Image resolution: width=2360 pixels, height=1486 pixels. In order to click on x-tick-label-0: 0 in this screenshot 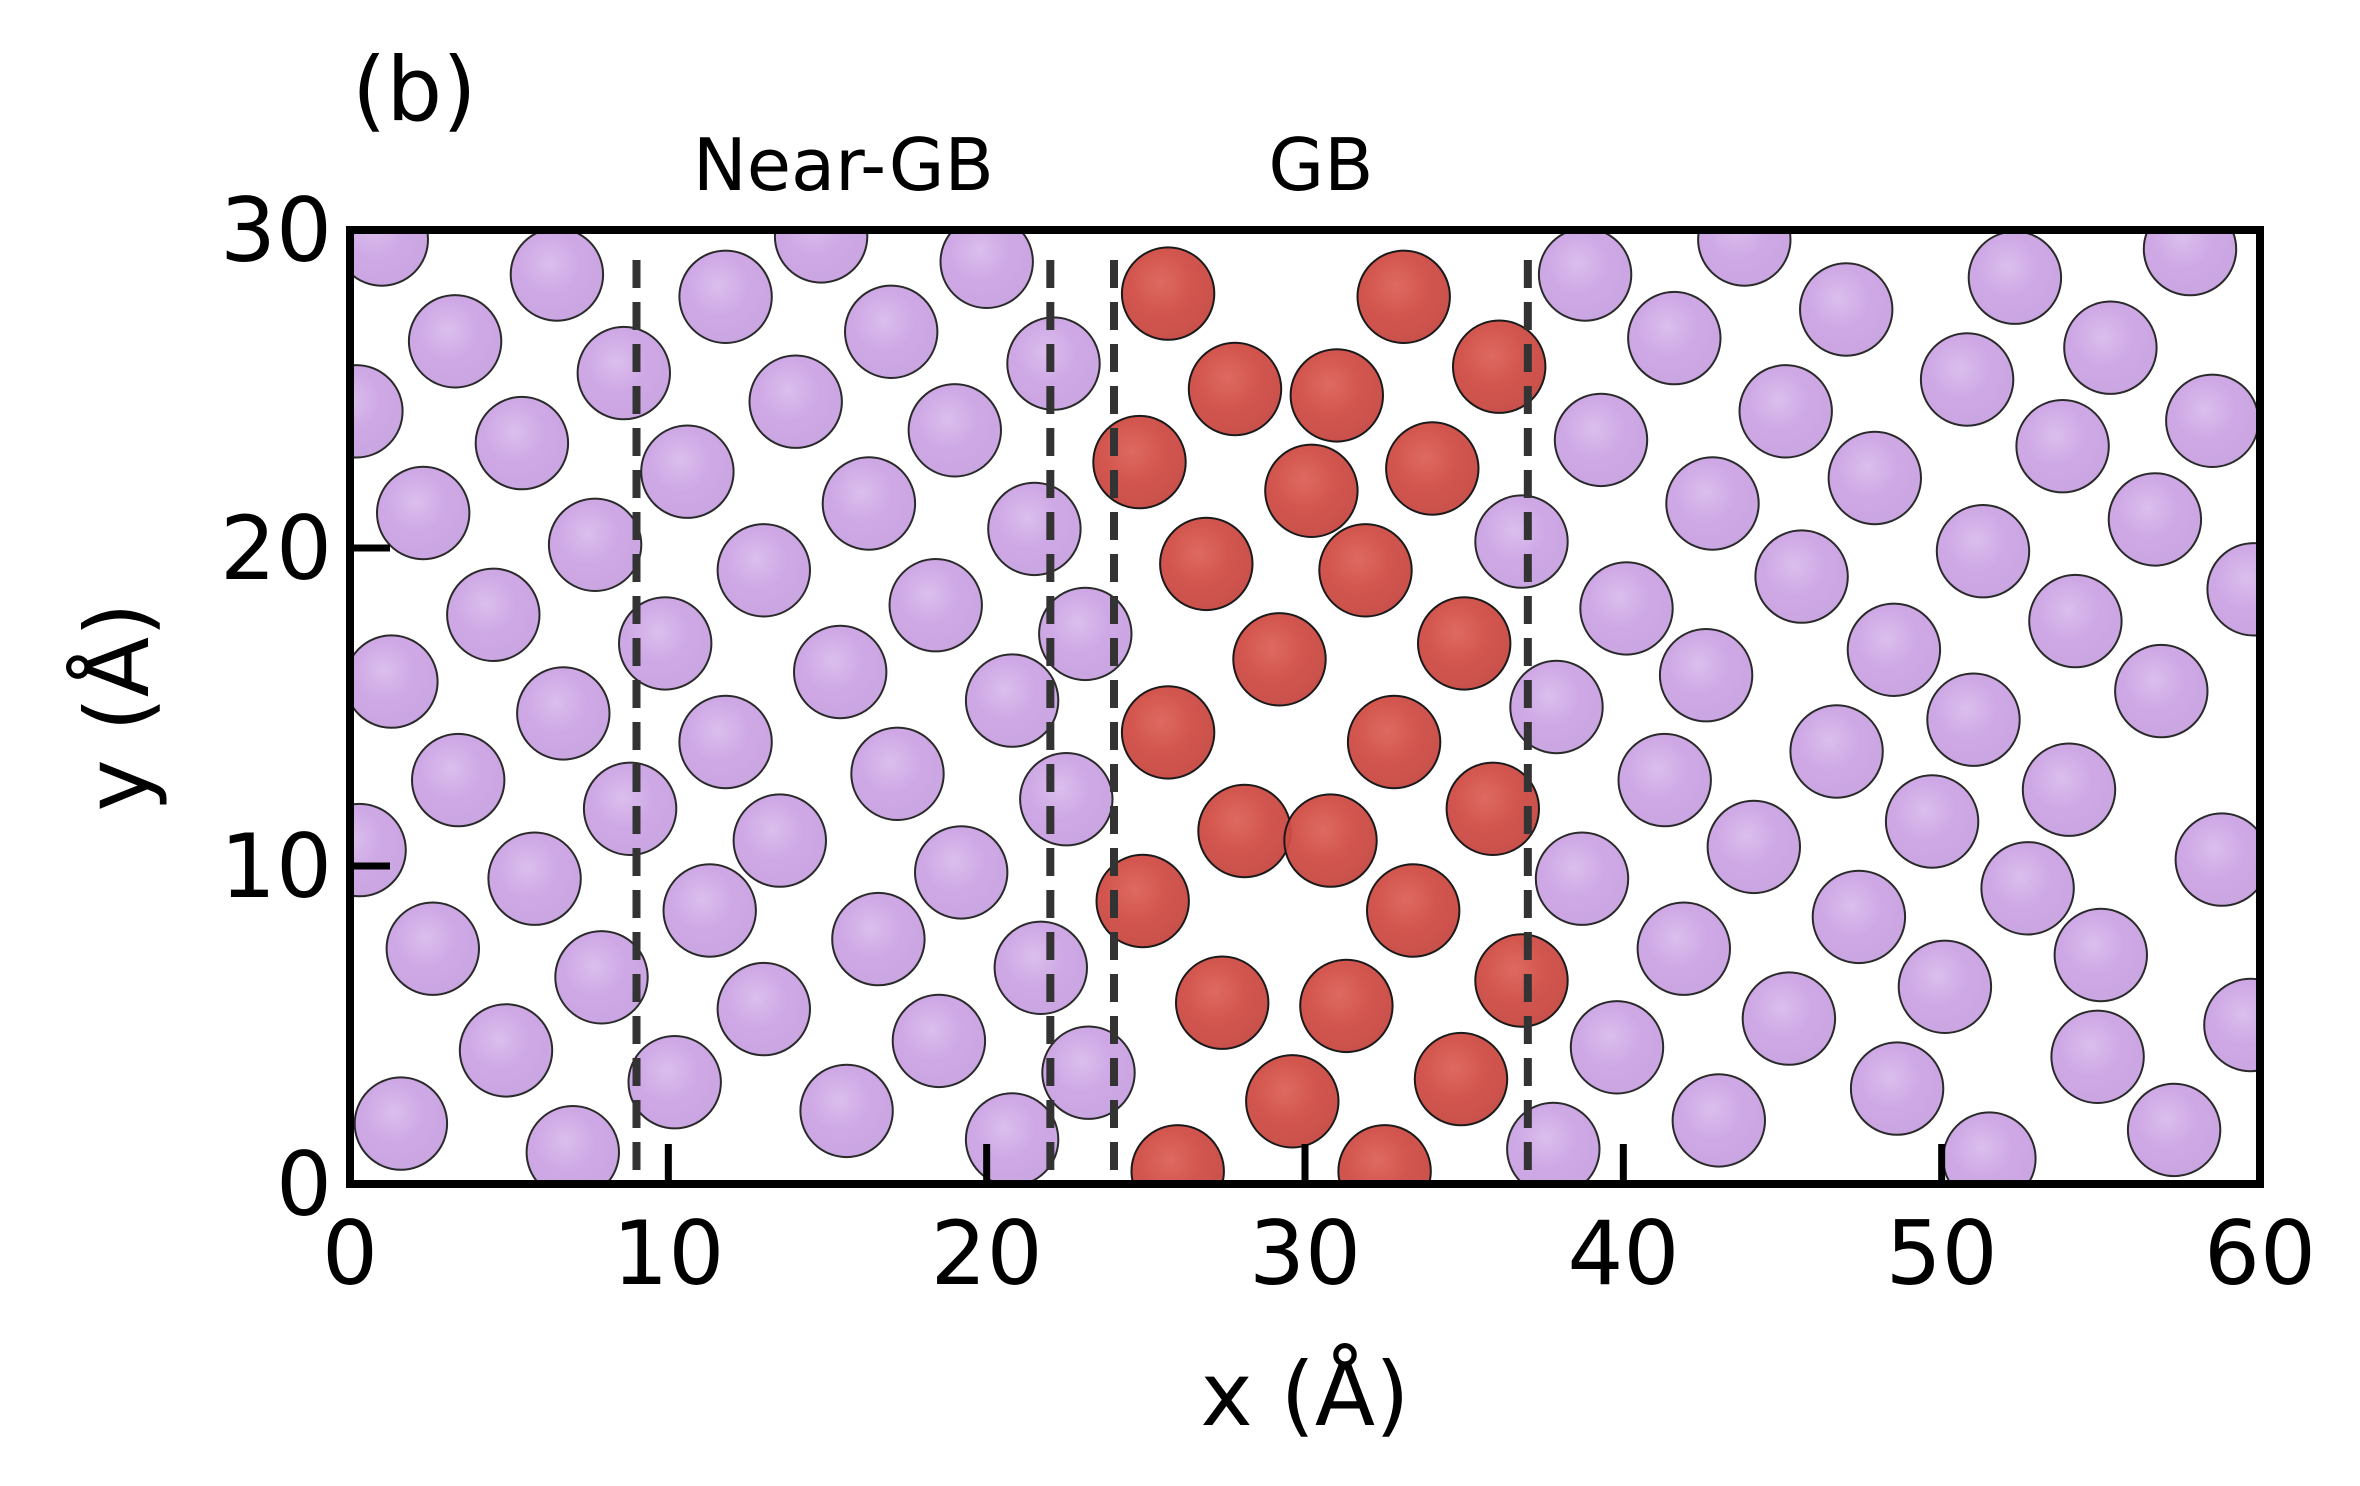, I will do `click(350, 1253)`.